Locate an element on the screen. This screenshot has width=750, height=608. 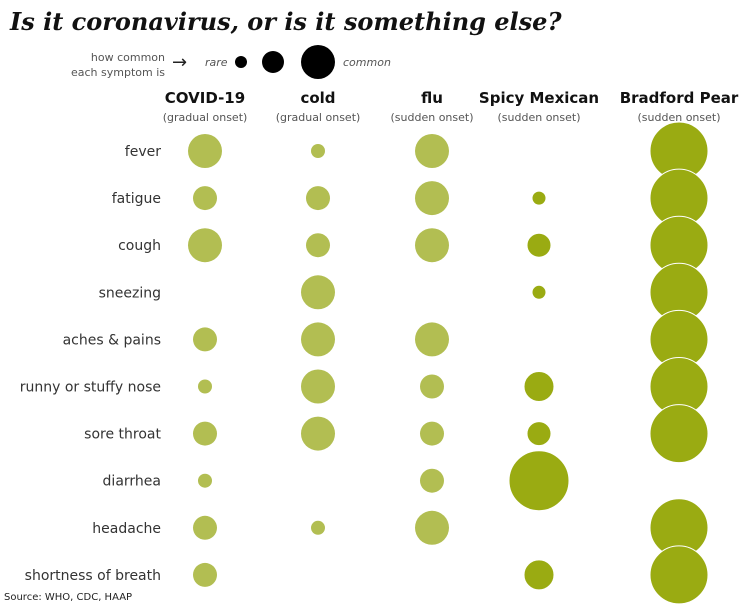
dot-row7-col4 is located at coordinates (539, 434).